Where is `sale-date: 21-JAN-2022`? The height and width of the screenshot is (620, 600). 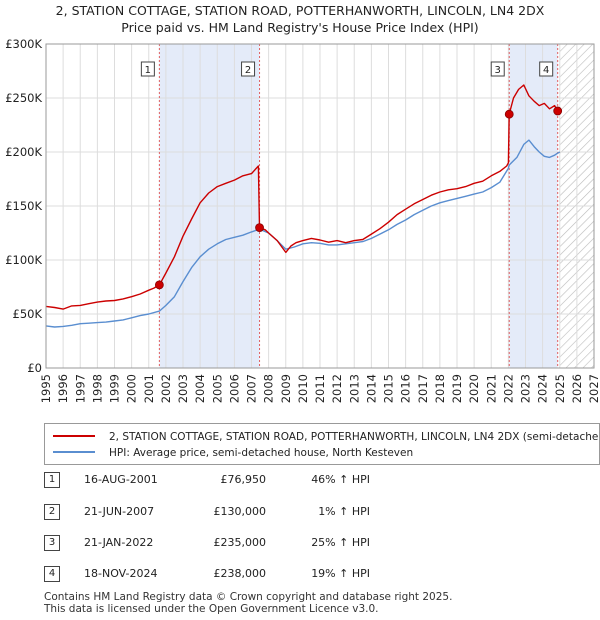
sale-date: 21-JAN-2022 is located at coordinates (119, 542).